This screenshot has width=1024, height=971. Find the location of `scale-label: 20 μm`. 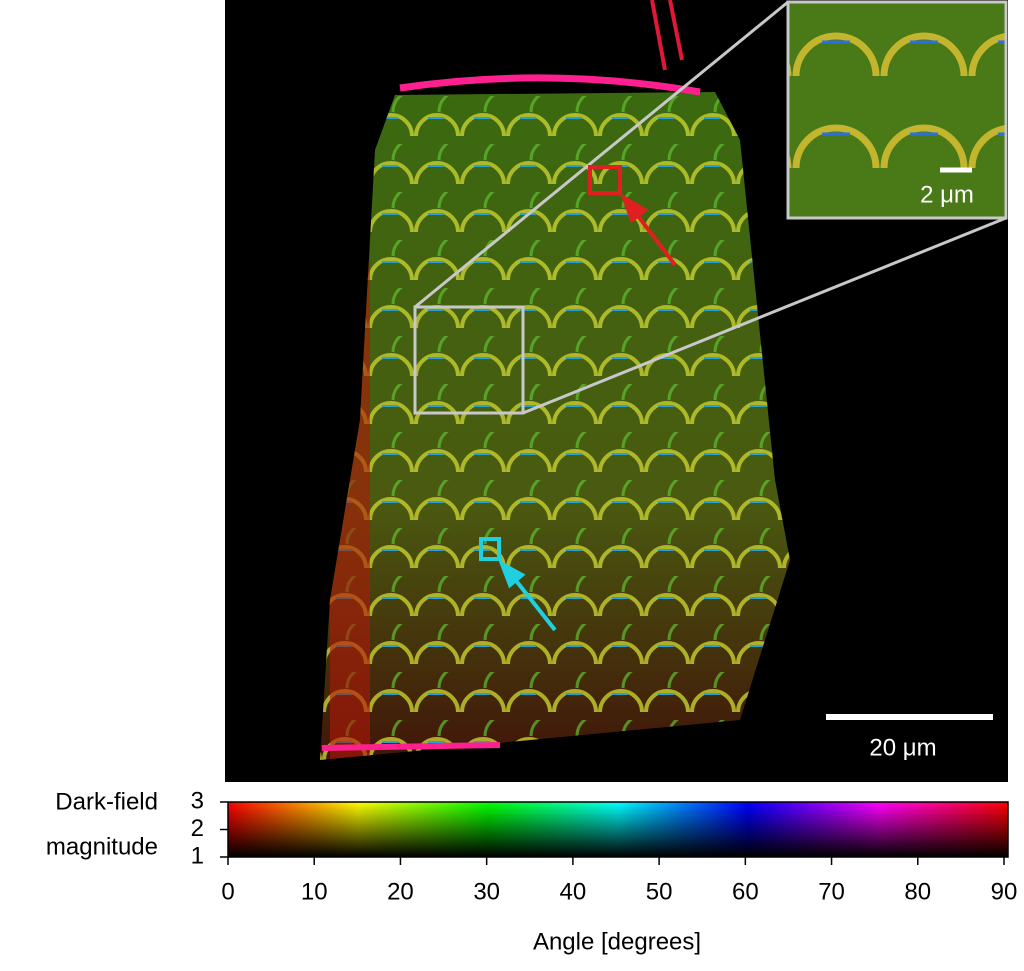

scale-label: 20 μm is located at coordinates (902, 747).